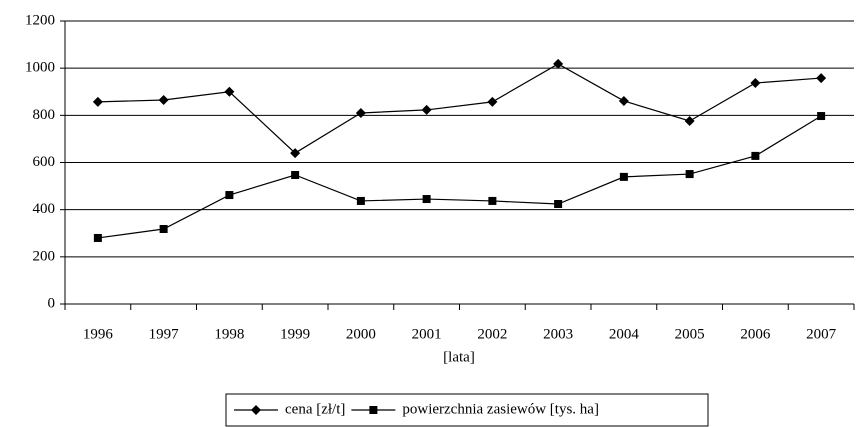 This screenshot has width=856, height=427. Describe the element at coordinates (295, 334) in the screenshot. I see `x-tick-label: 1999` at that location.